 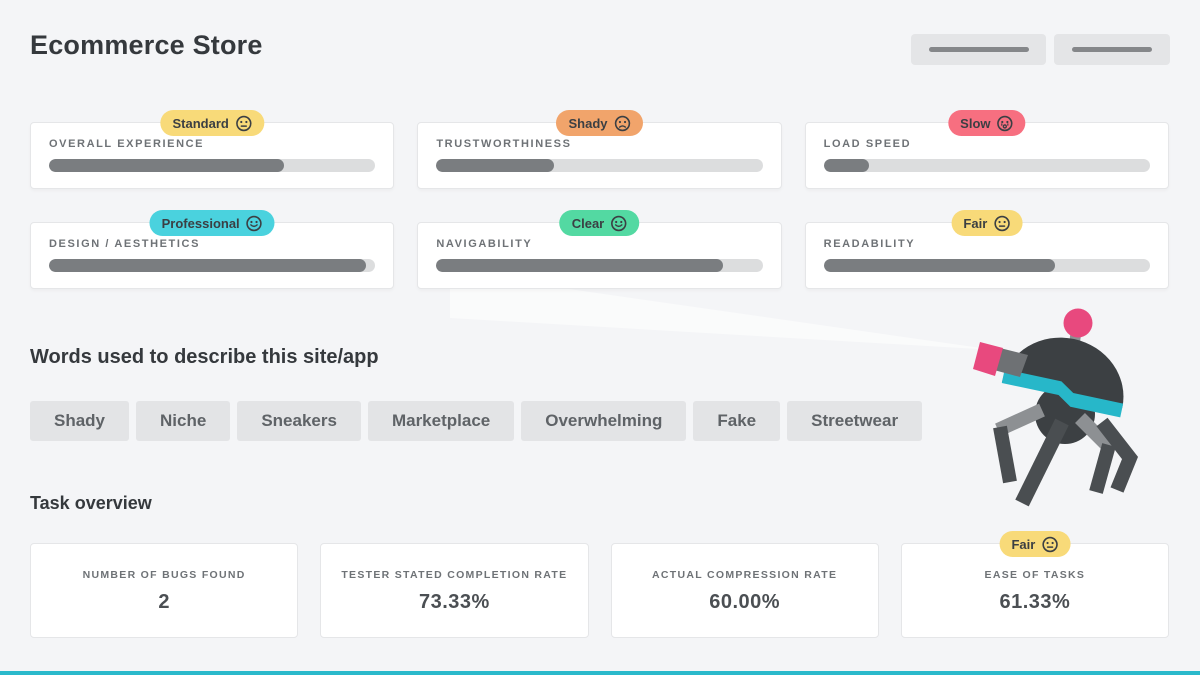 What do you see at coordinates (1035, 602) in the screenshot?
I see `stat-value: 61.33%` at bounding box center [1035, 602].